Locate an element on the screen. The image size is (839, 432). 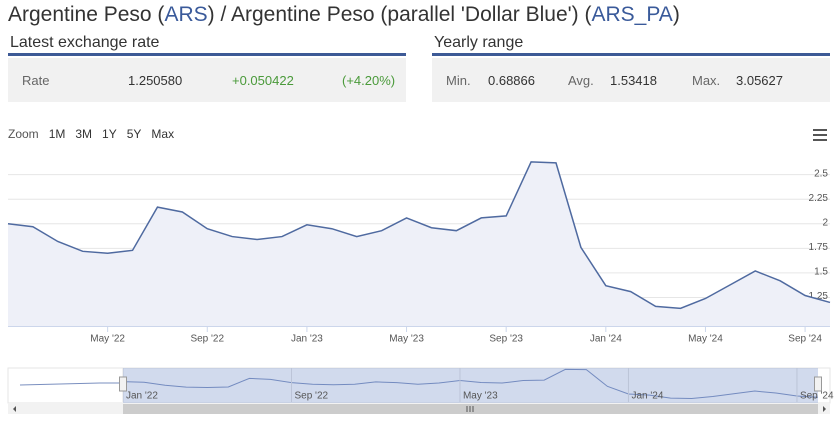
title-link: ARS is located at coordinates (186, 14).